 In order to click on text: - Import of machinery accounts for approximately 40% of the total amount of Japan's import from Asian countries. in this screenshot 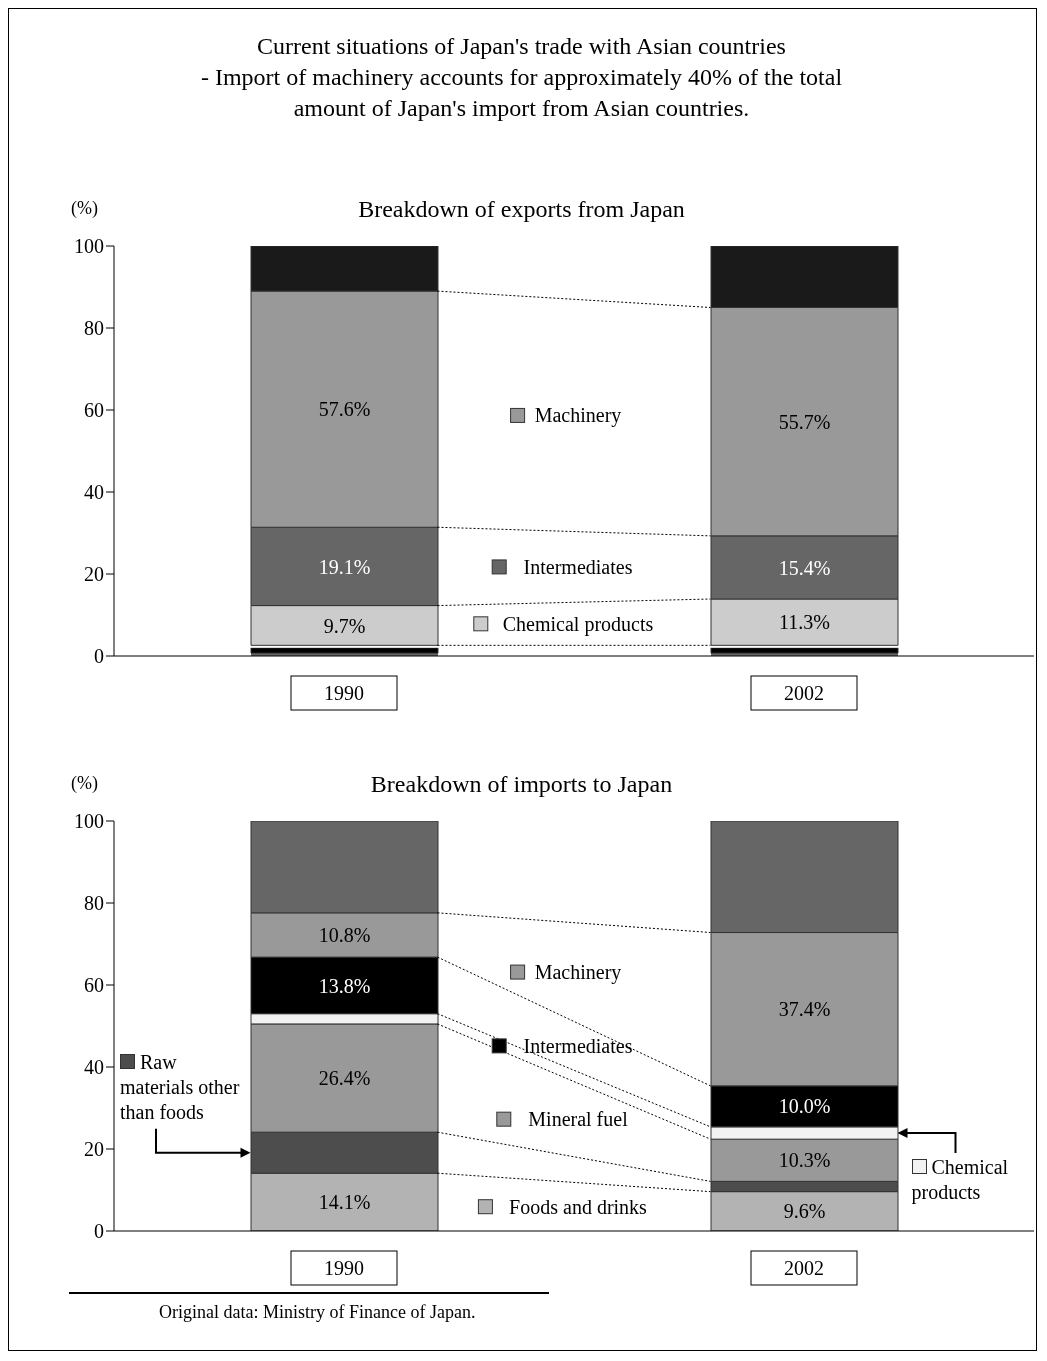, I will do `click(521, 93)`.